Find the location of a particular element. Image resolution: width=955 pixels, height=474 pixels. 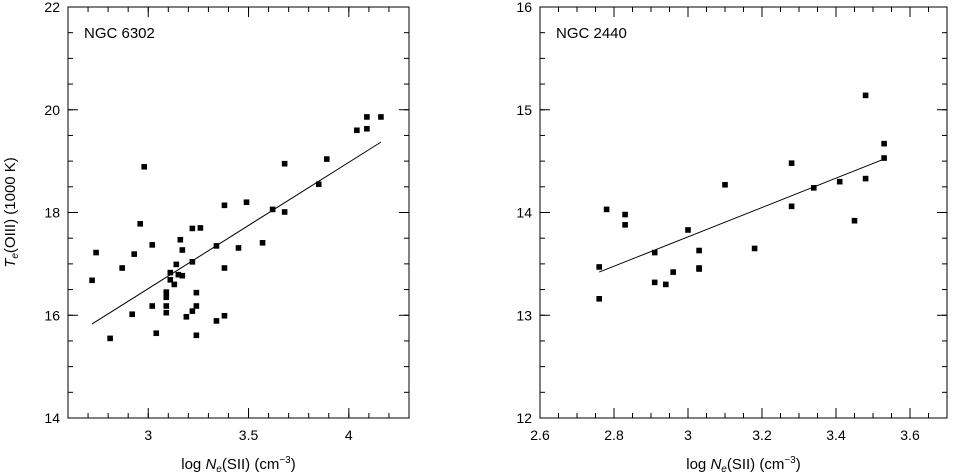

y-tick-label: 18 is located at coordinates (52, 213).